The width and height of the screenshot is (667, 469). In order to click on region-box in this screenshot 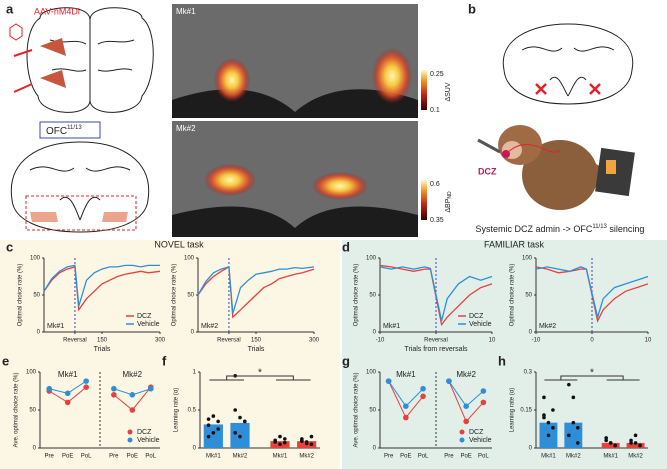, I will do `click(70, 130)`.